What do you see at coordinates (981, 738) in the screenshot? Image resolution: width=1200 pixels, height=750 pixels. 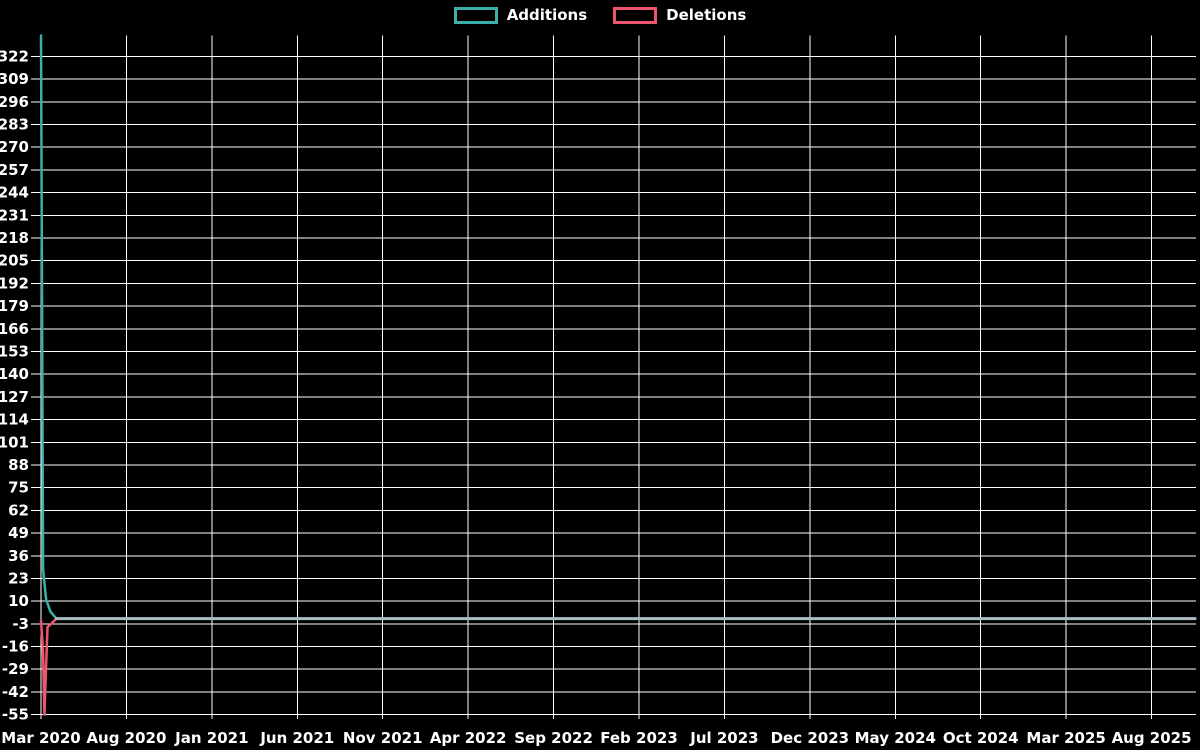 I see `x-tick-label: Oct 2024` at bounding box center [981, 738].